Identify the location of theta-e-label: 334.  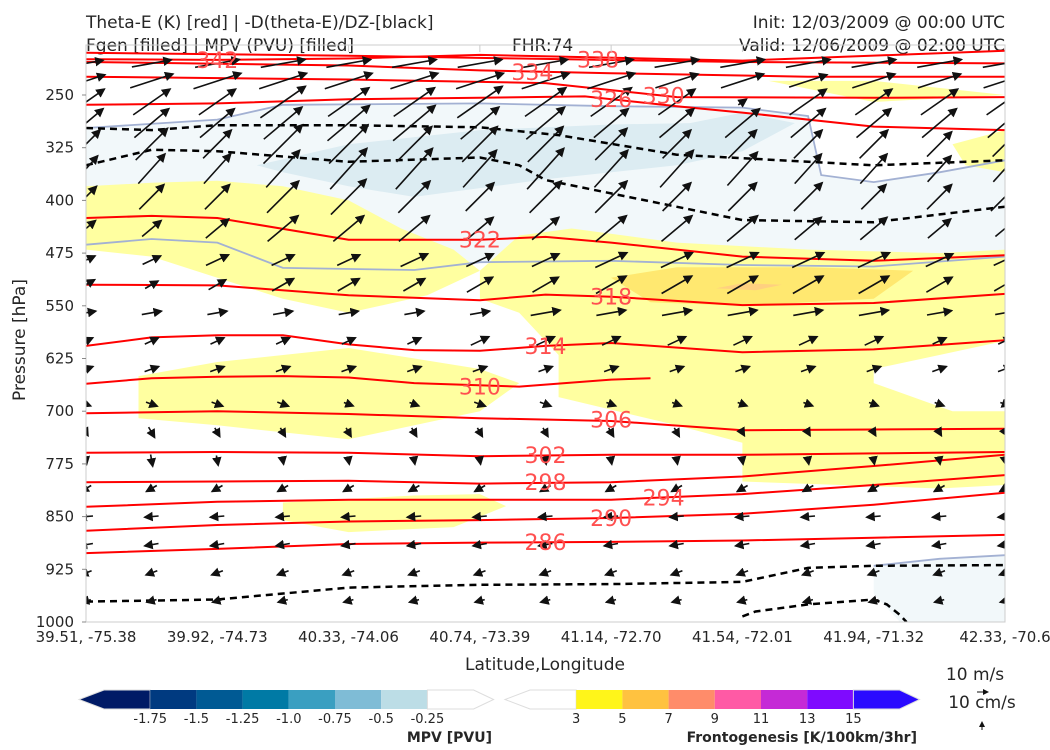
(532, 73).